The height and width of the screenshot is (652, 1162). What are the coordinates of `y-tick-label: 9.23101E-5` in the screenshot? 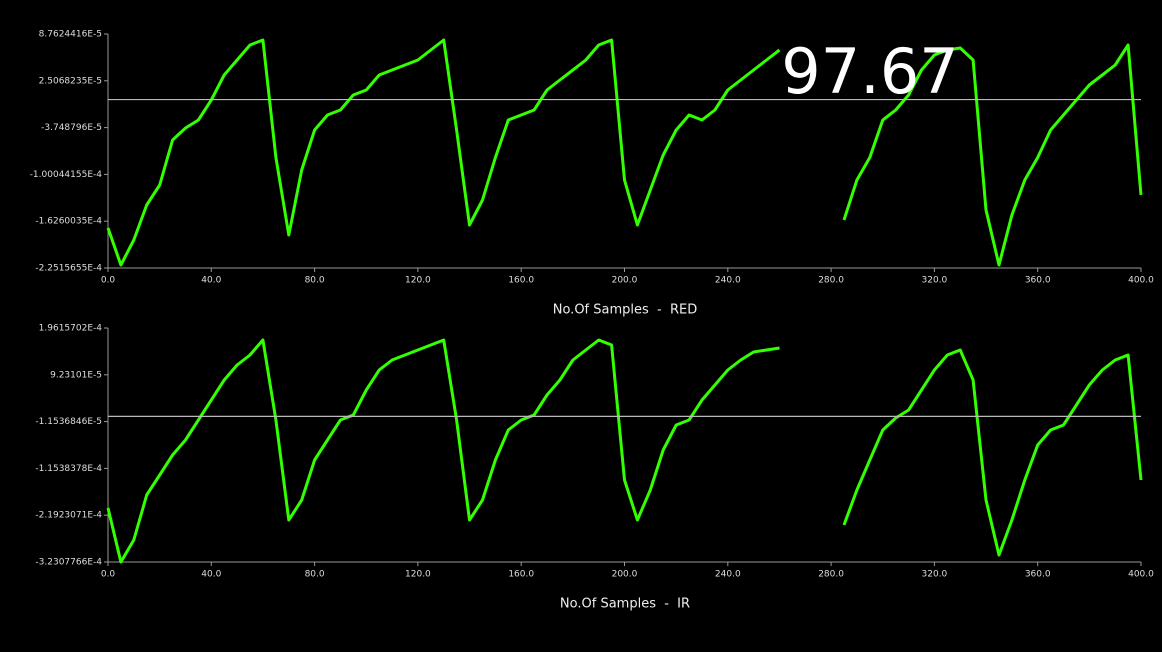 It's located at (76, 375).